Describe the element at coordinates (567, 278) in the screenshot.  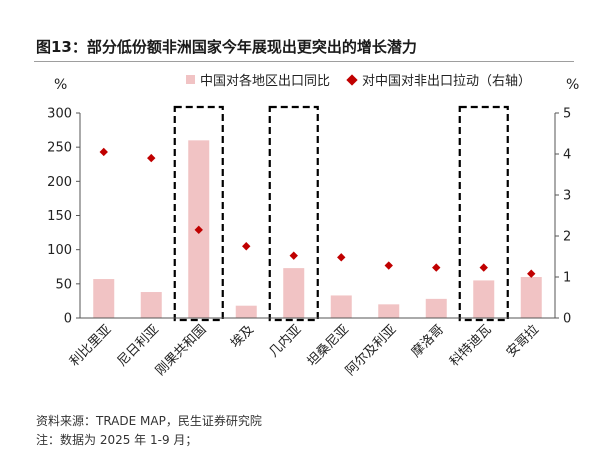
I see `right-tick-label-1: 1` at that location.